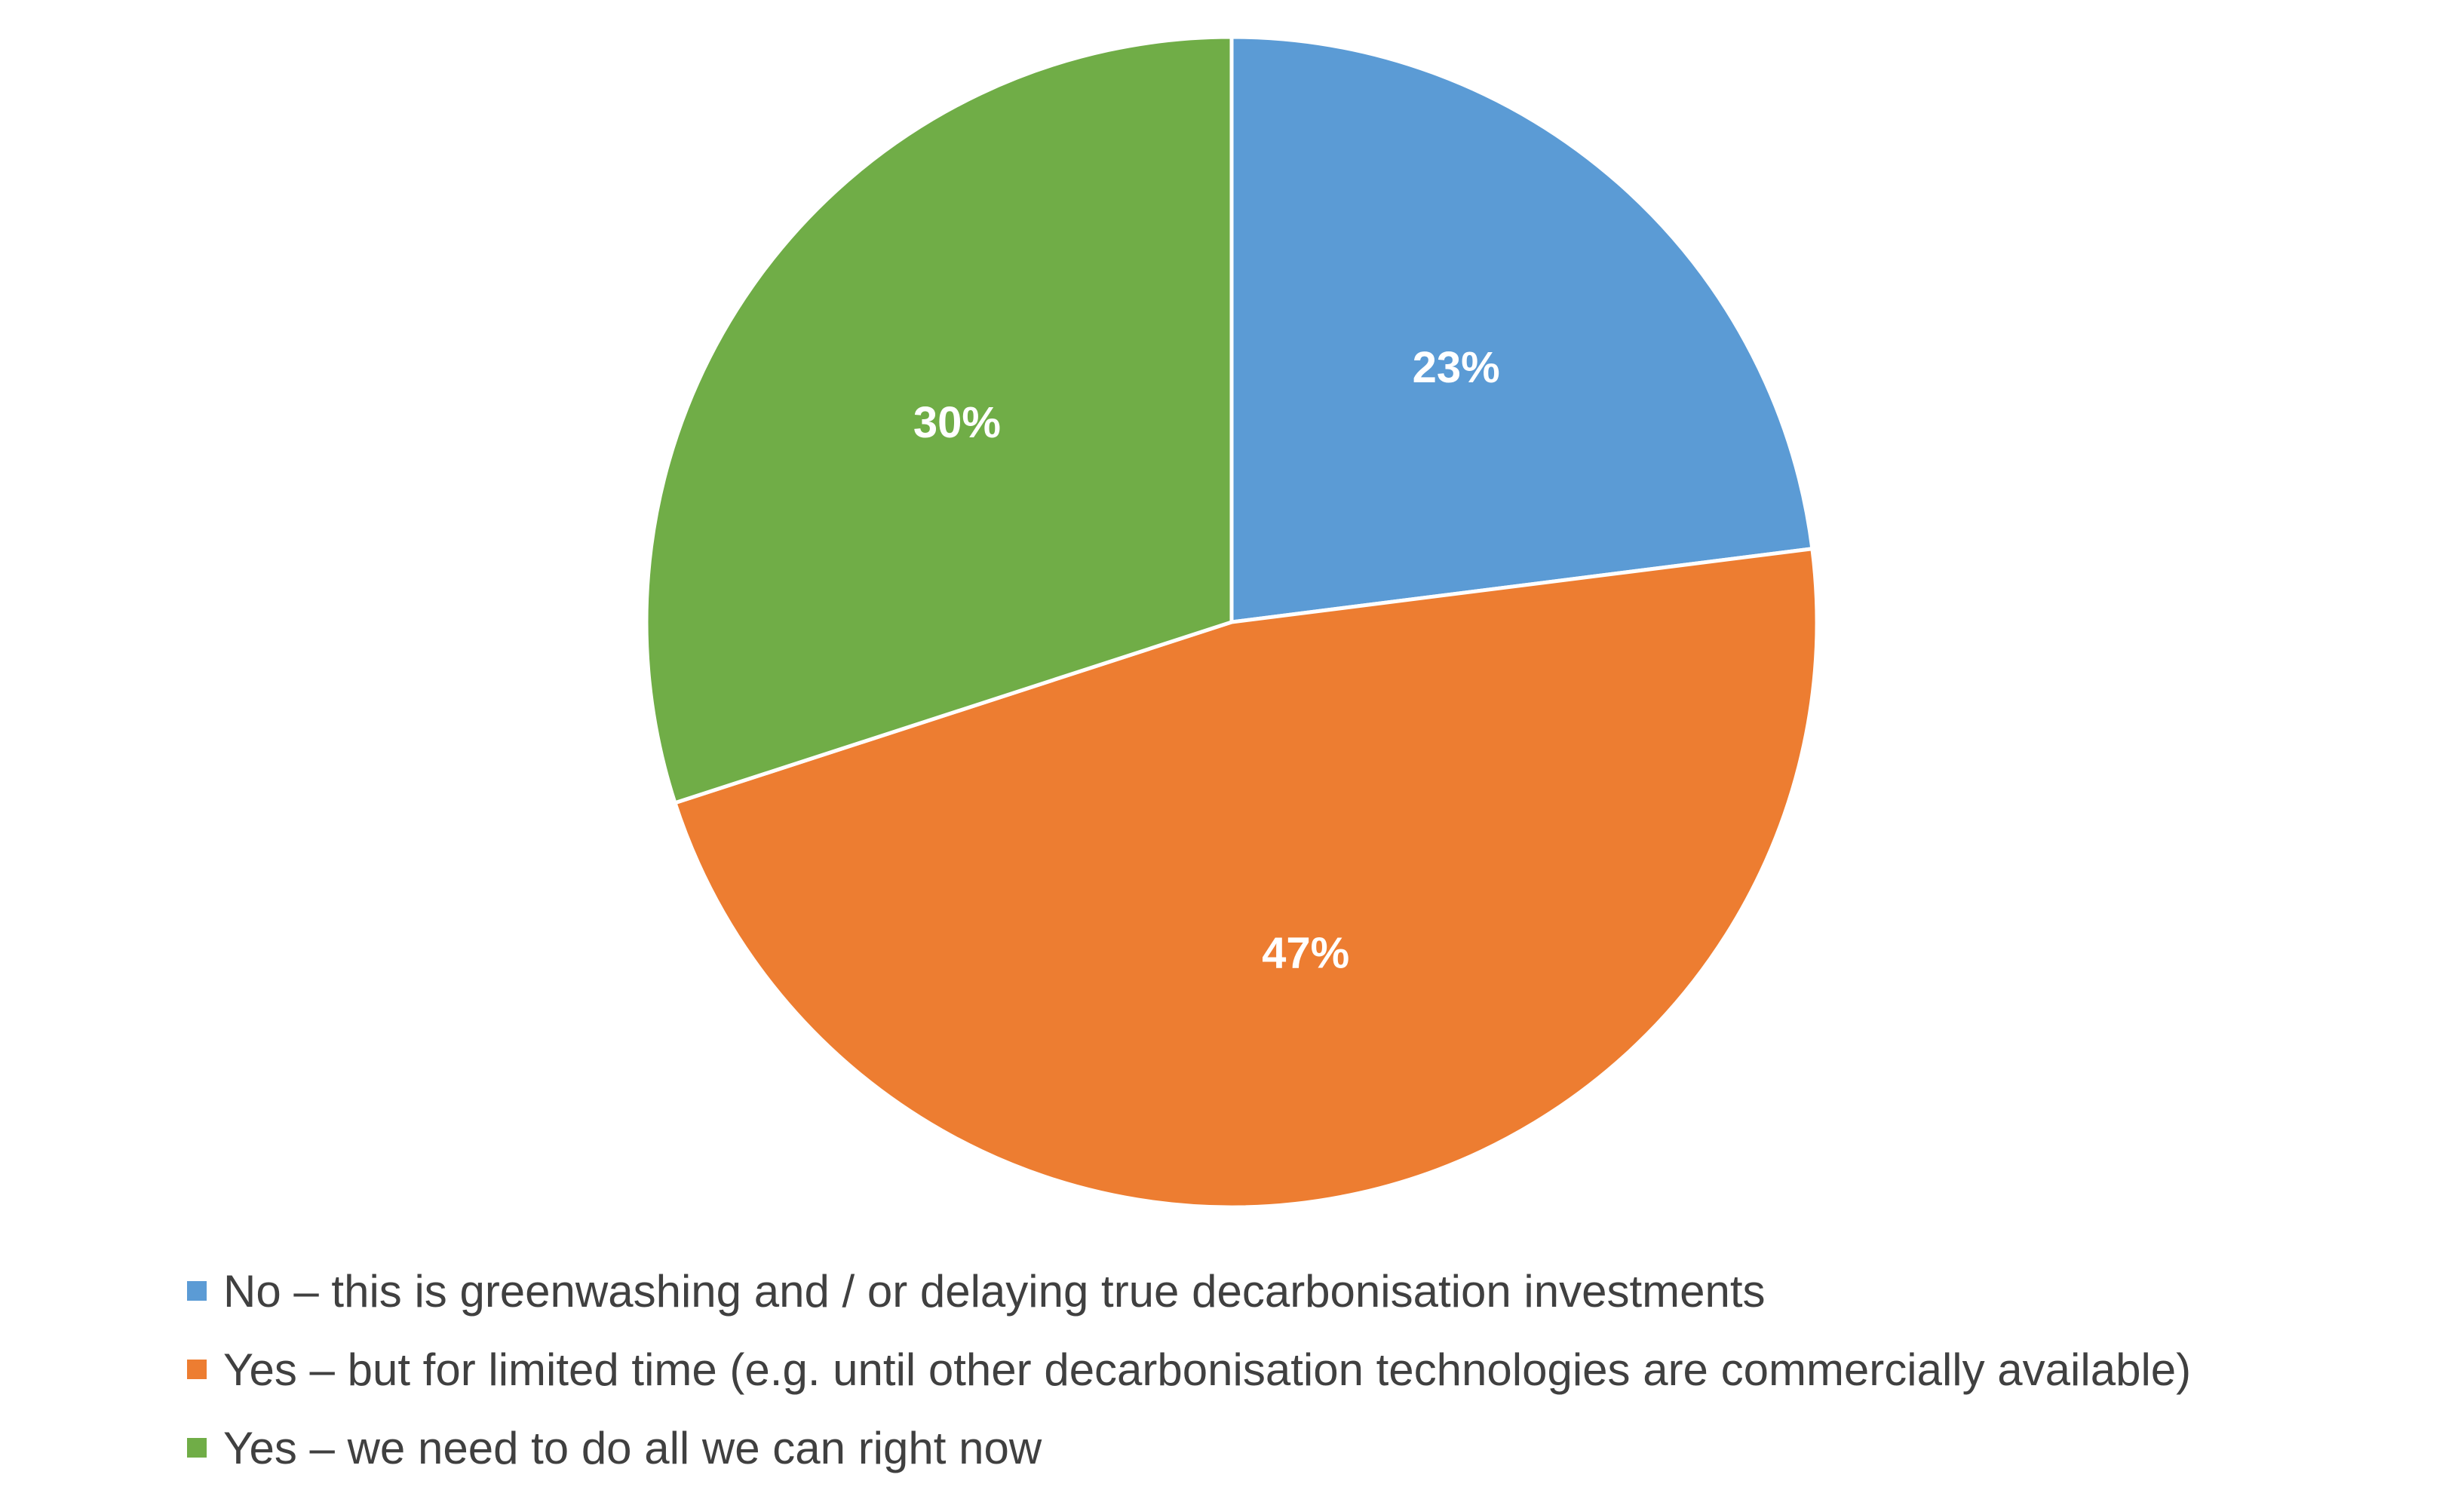  I want to click on pie-data-label: 47%, so click(1305, 953).